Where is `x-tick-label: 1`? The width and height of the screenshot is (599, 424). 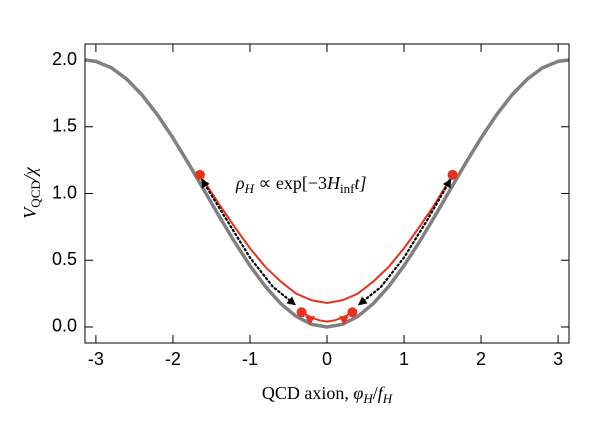
x-tick-label: 1 is located at coordinates (404, 359).